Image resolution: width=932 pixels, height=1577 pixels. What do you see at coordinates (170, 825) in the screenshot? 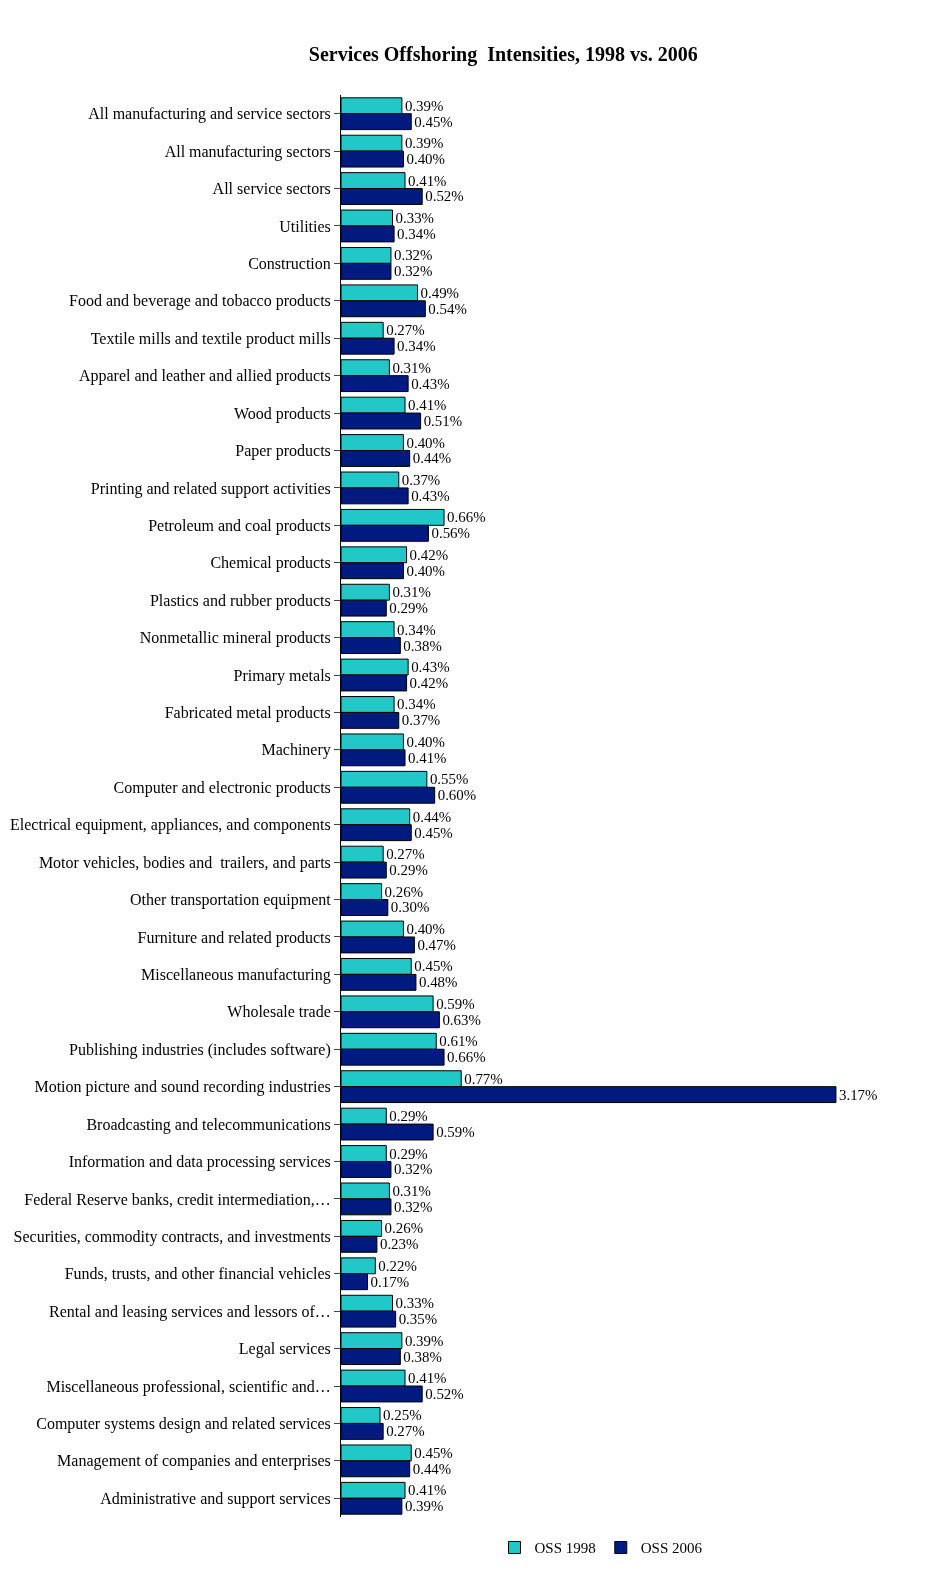
I see `y-tick-label: Electrical equipment, appliances, and components` at bounding box center [170, 825].